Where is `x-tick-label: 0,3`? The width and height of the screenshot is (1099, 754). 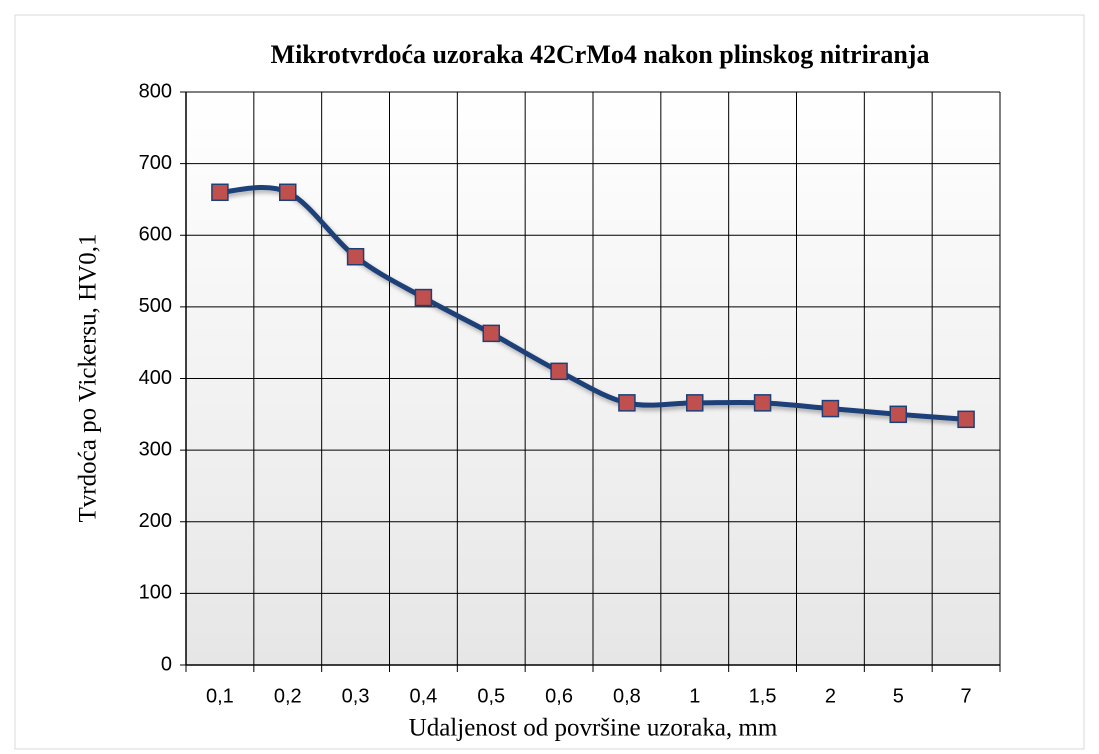
x-tick-label: 0,3 is located at coordinates (356, 696).